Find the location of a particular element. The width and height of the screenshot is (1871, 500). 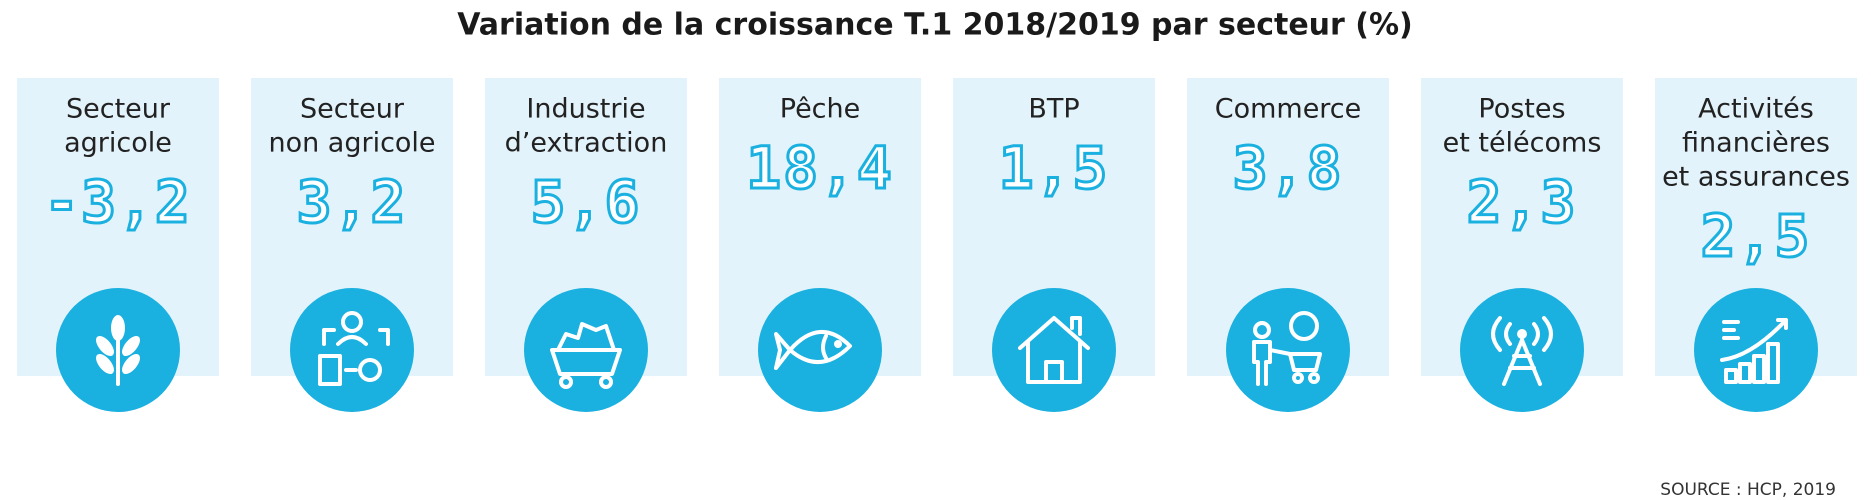

sector-label: Activités is located at coordinates (1756, 109).